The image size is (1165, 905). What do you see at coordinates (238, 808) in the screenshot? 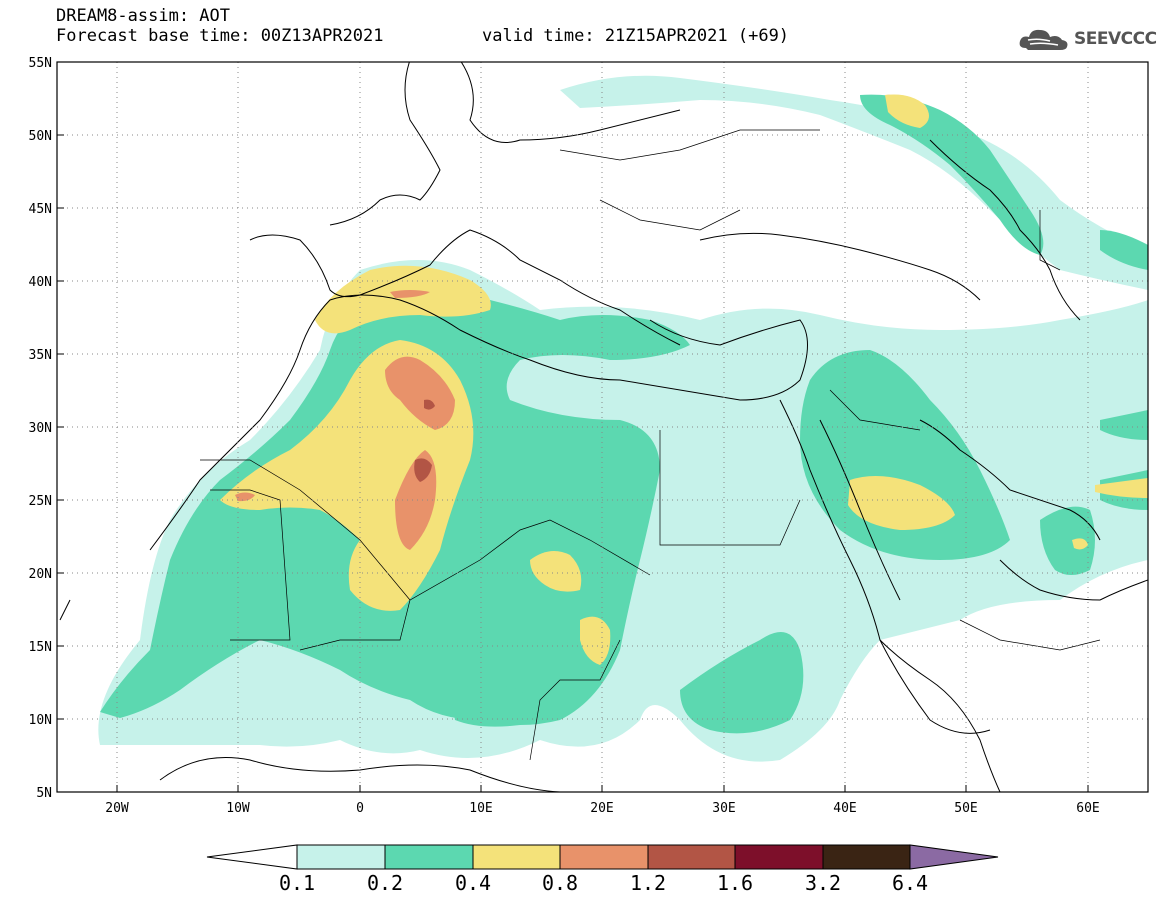
I see `lon-label: 10W` at bounding box center [238, 808].